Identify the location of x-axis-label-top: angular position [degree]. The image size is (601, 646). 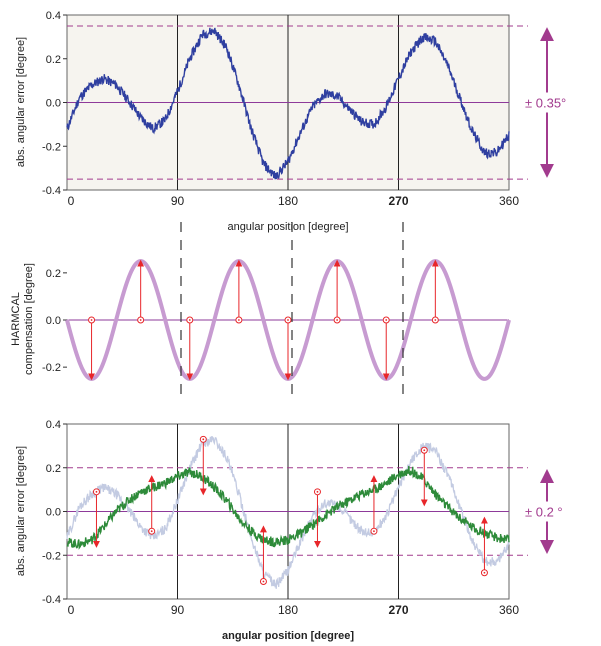
(287, 227).